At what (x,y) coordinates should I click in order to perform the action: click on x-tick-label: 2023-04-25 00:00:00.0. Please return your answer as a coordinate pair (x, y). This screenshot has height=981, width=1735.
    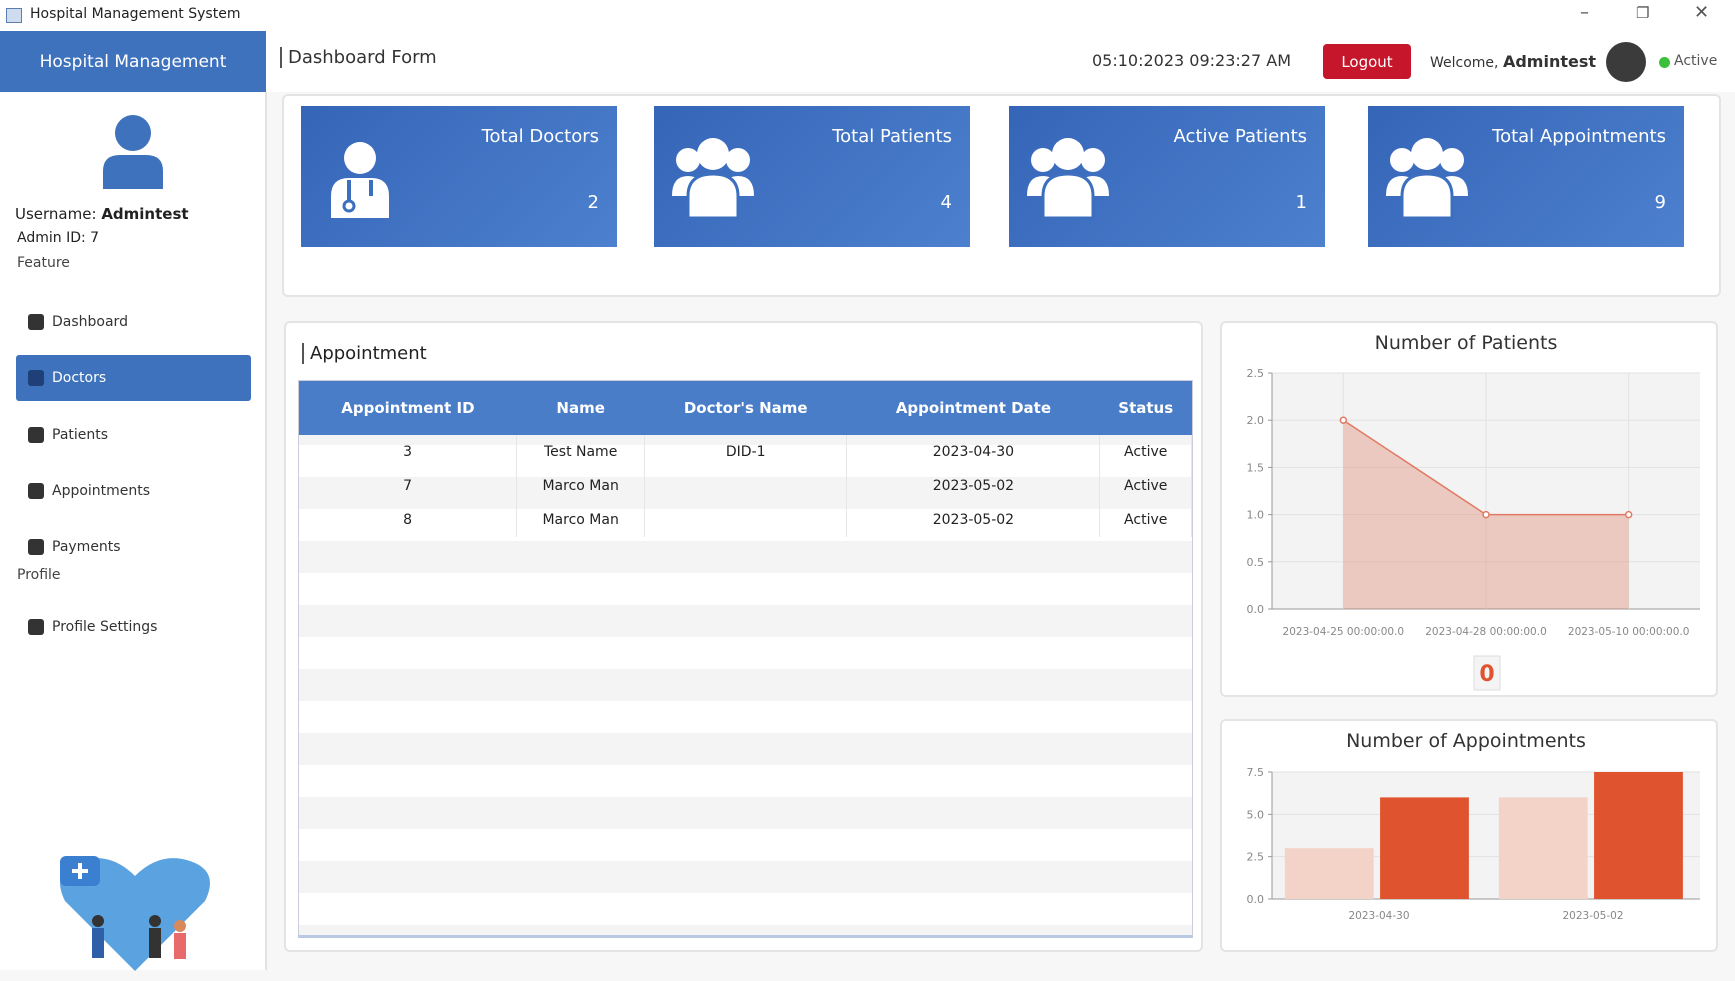
    Looking at the image, I should click on (1344, 632).